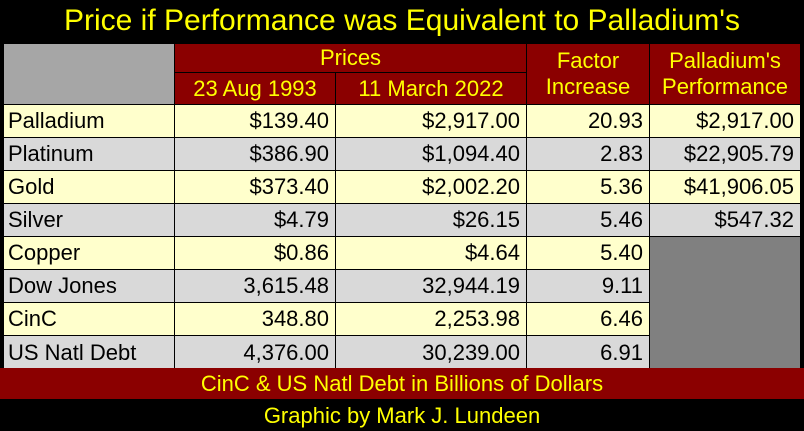 This screenshot has height=431, width=804. What do you see at coordinates (431, 88) in the screenshot?
I see `header-date-2022: 11 March 2022` at bounding box center [431, 88].